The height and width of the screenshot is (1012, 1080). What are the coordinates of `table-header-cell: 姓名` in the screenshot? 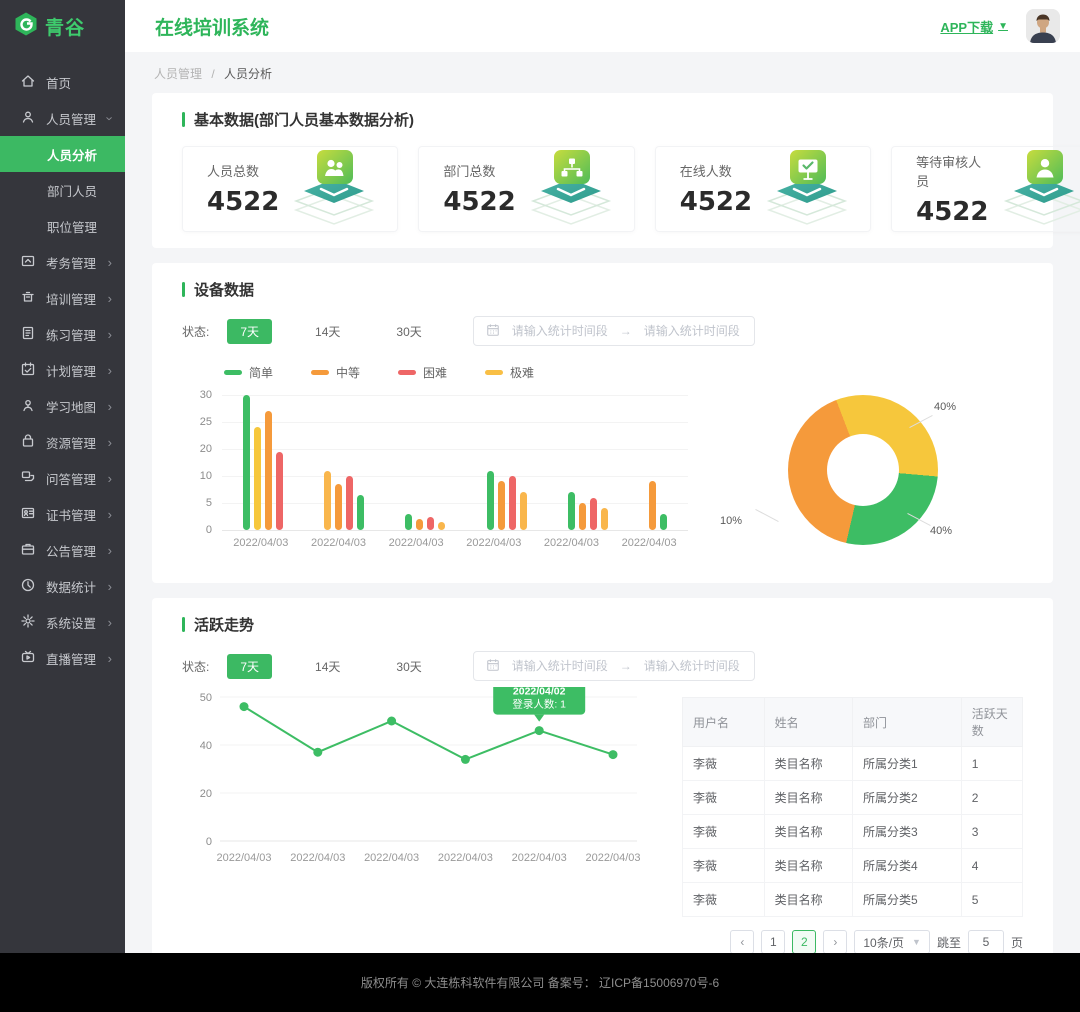 It's located at (808, 722).